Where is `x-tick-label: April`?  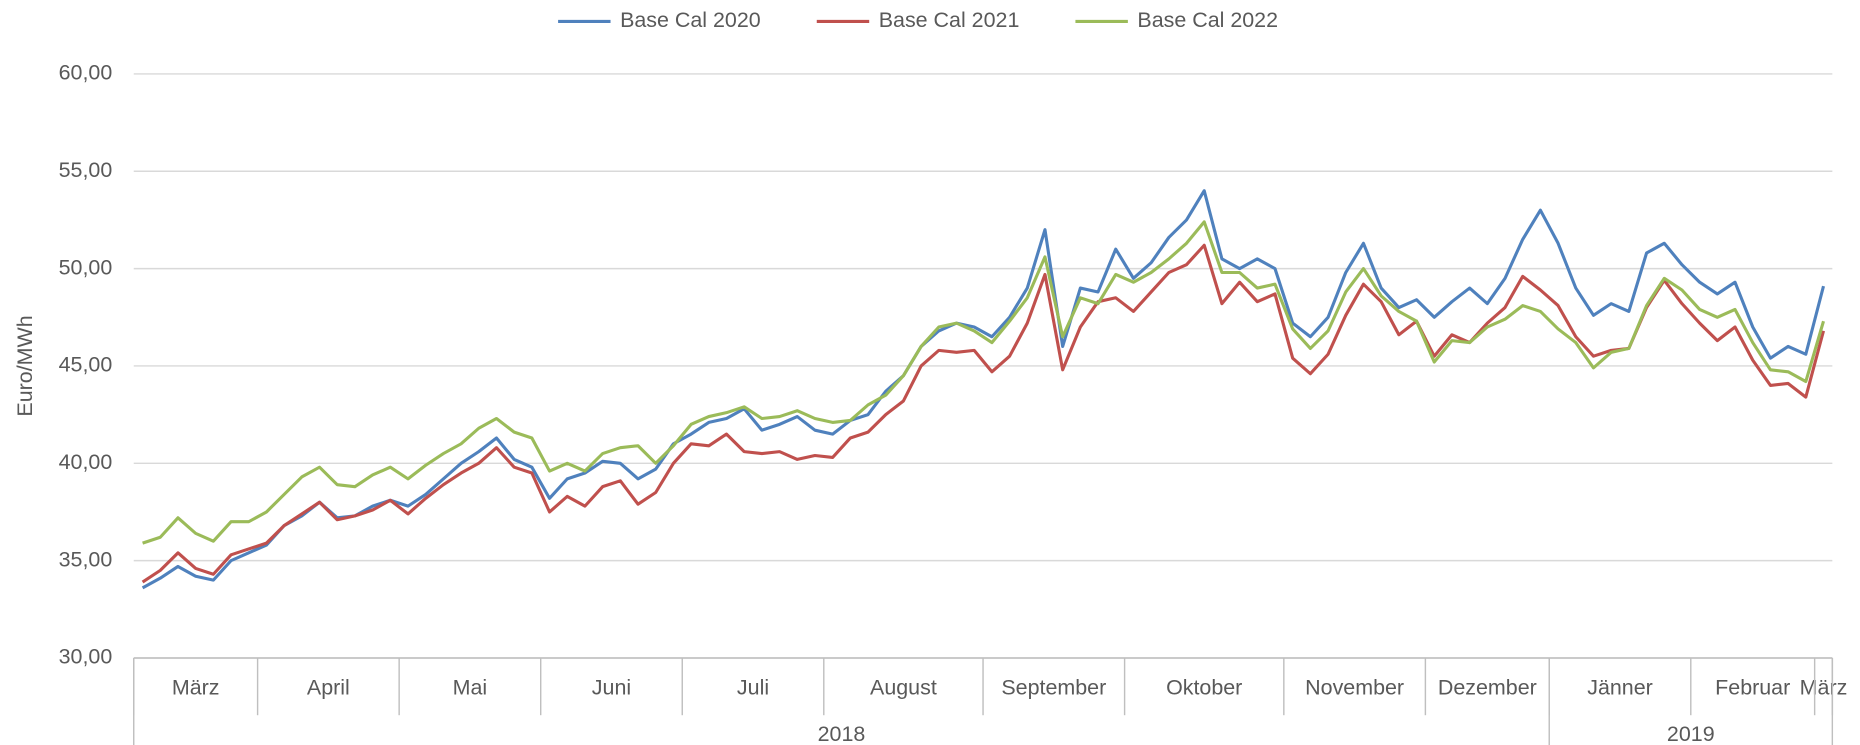
x-tick-label: April is located at coordinates (328, 688).